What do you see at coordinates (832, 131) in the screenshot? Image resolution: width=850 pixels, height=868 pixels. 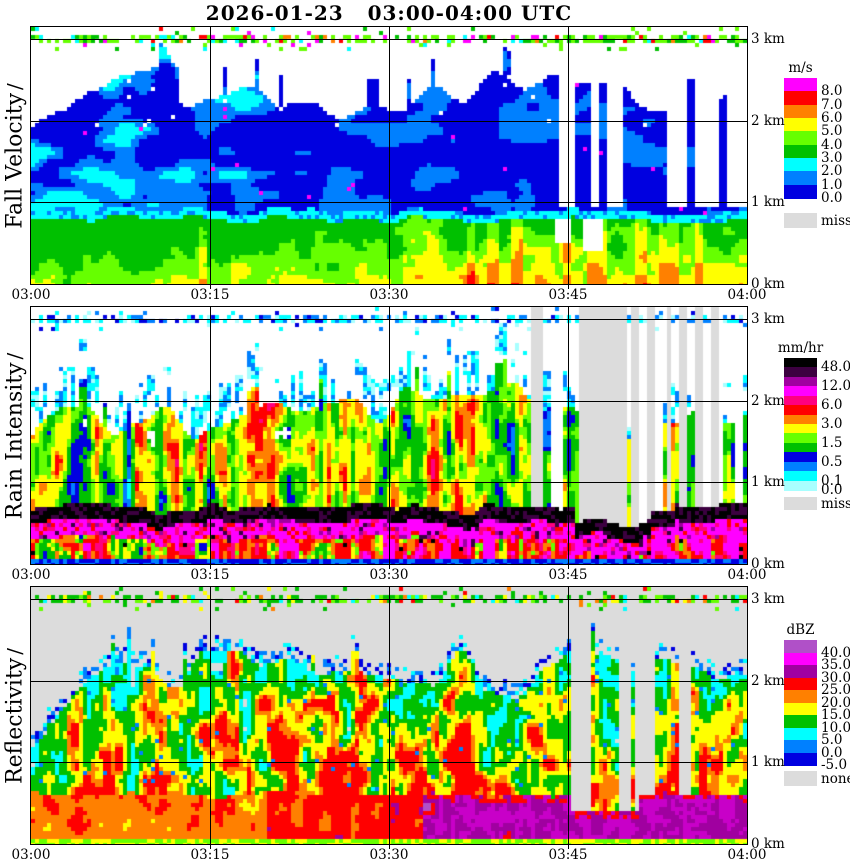 I see `legend-cell-label: 5.0` at bounding box center [832, 131].